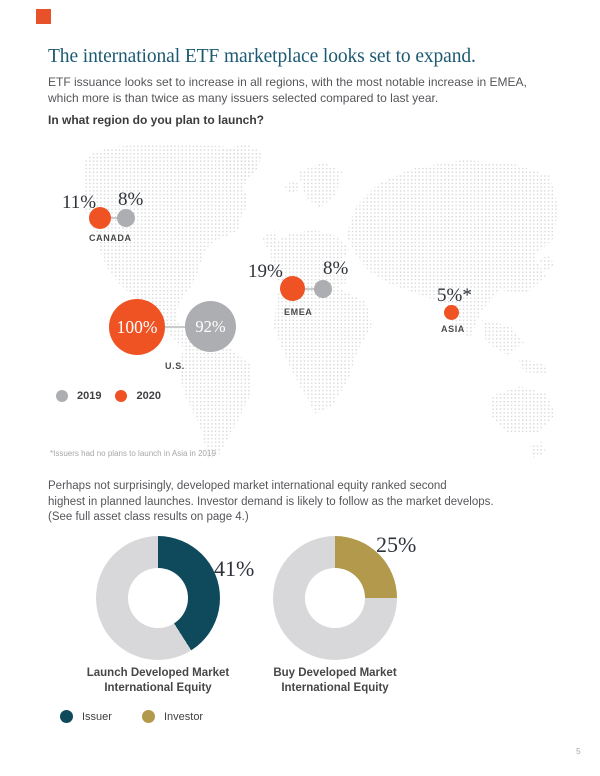  I want to click on region-label-emea: EMEA, so click(298, 312).